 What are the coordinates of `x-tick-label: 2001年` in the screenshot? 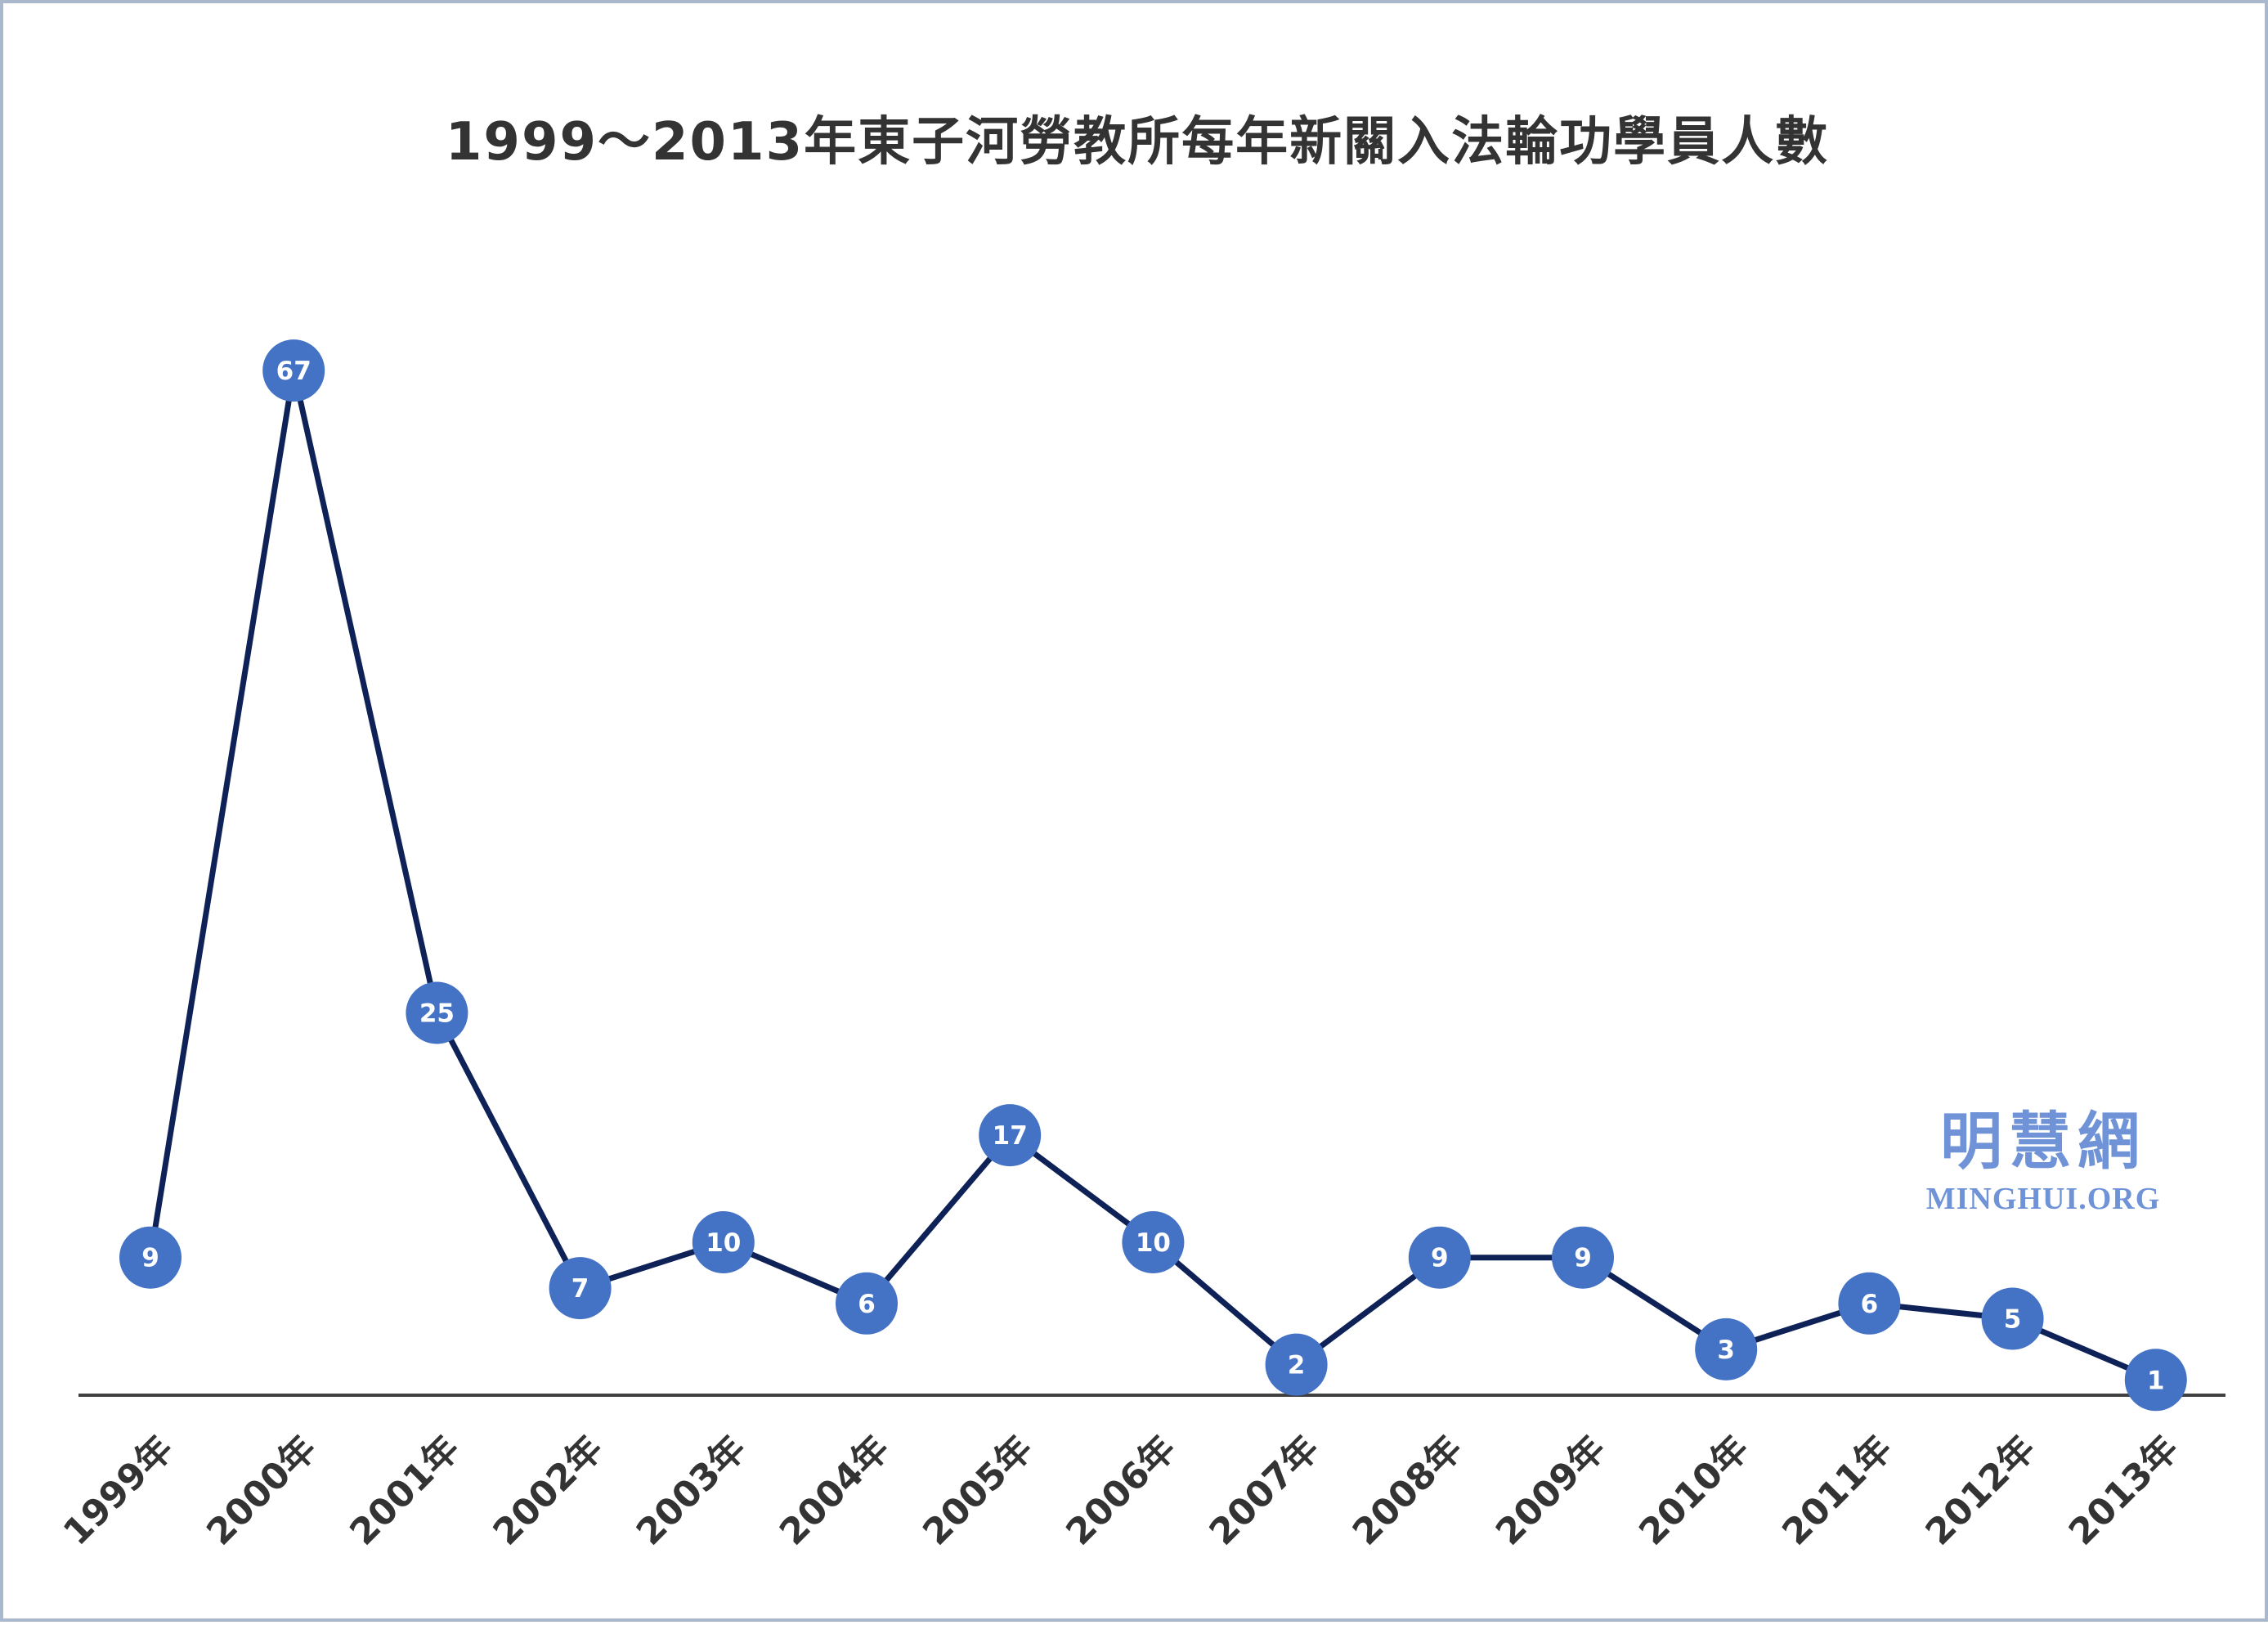 It's located at (405, 1491).